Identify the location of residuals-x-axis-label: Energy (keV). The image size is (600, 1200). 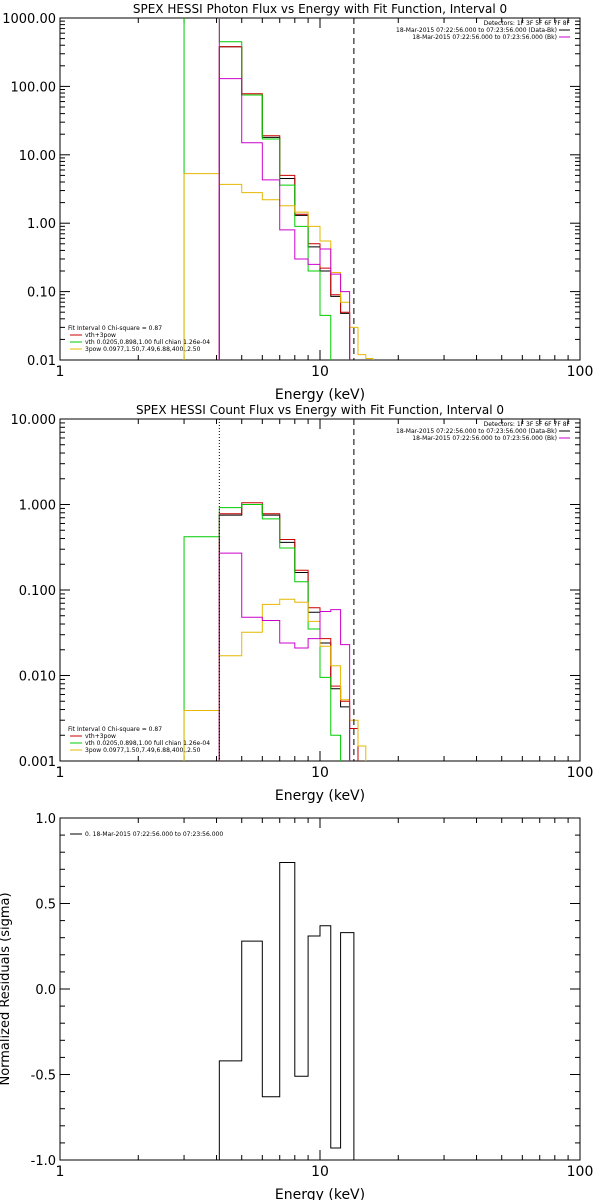
(320, 1193).